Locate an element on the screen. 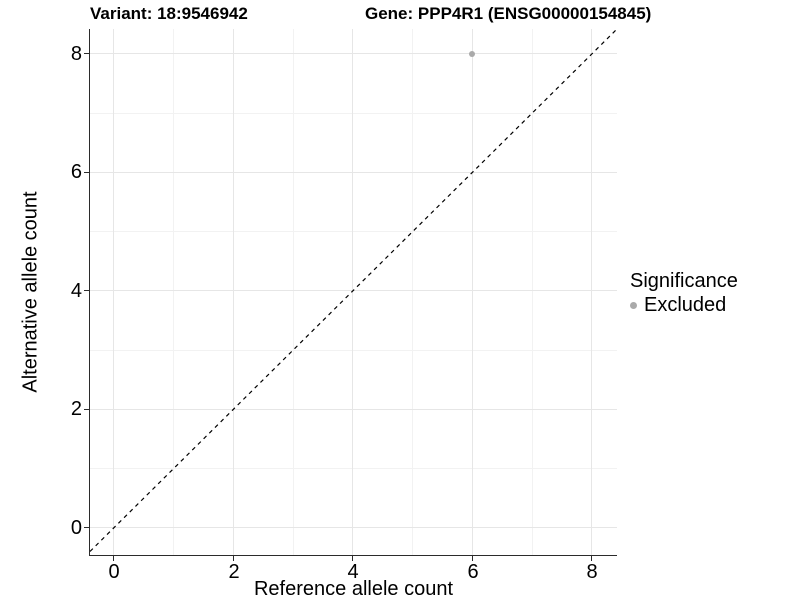 Image resolution: width=800 pixels, height=601 pixels. legend-title: Significance is located at coordinates (684, 281).